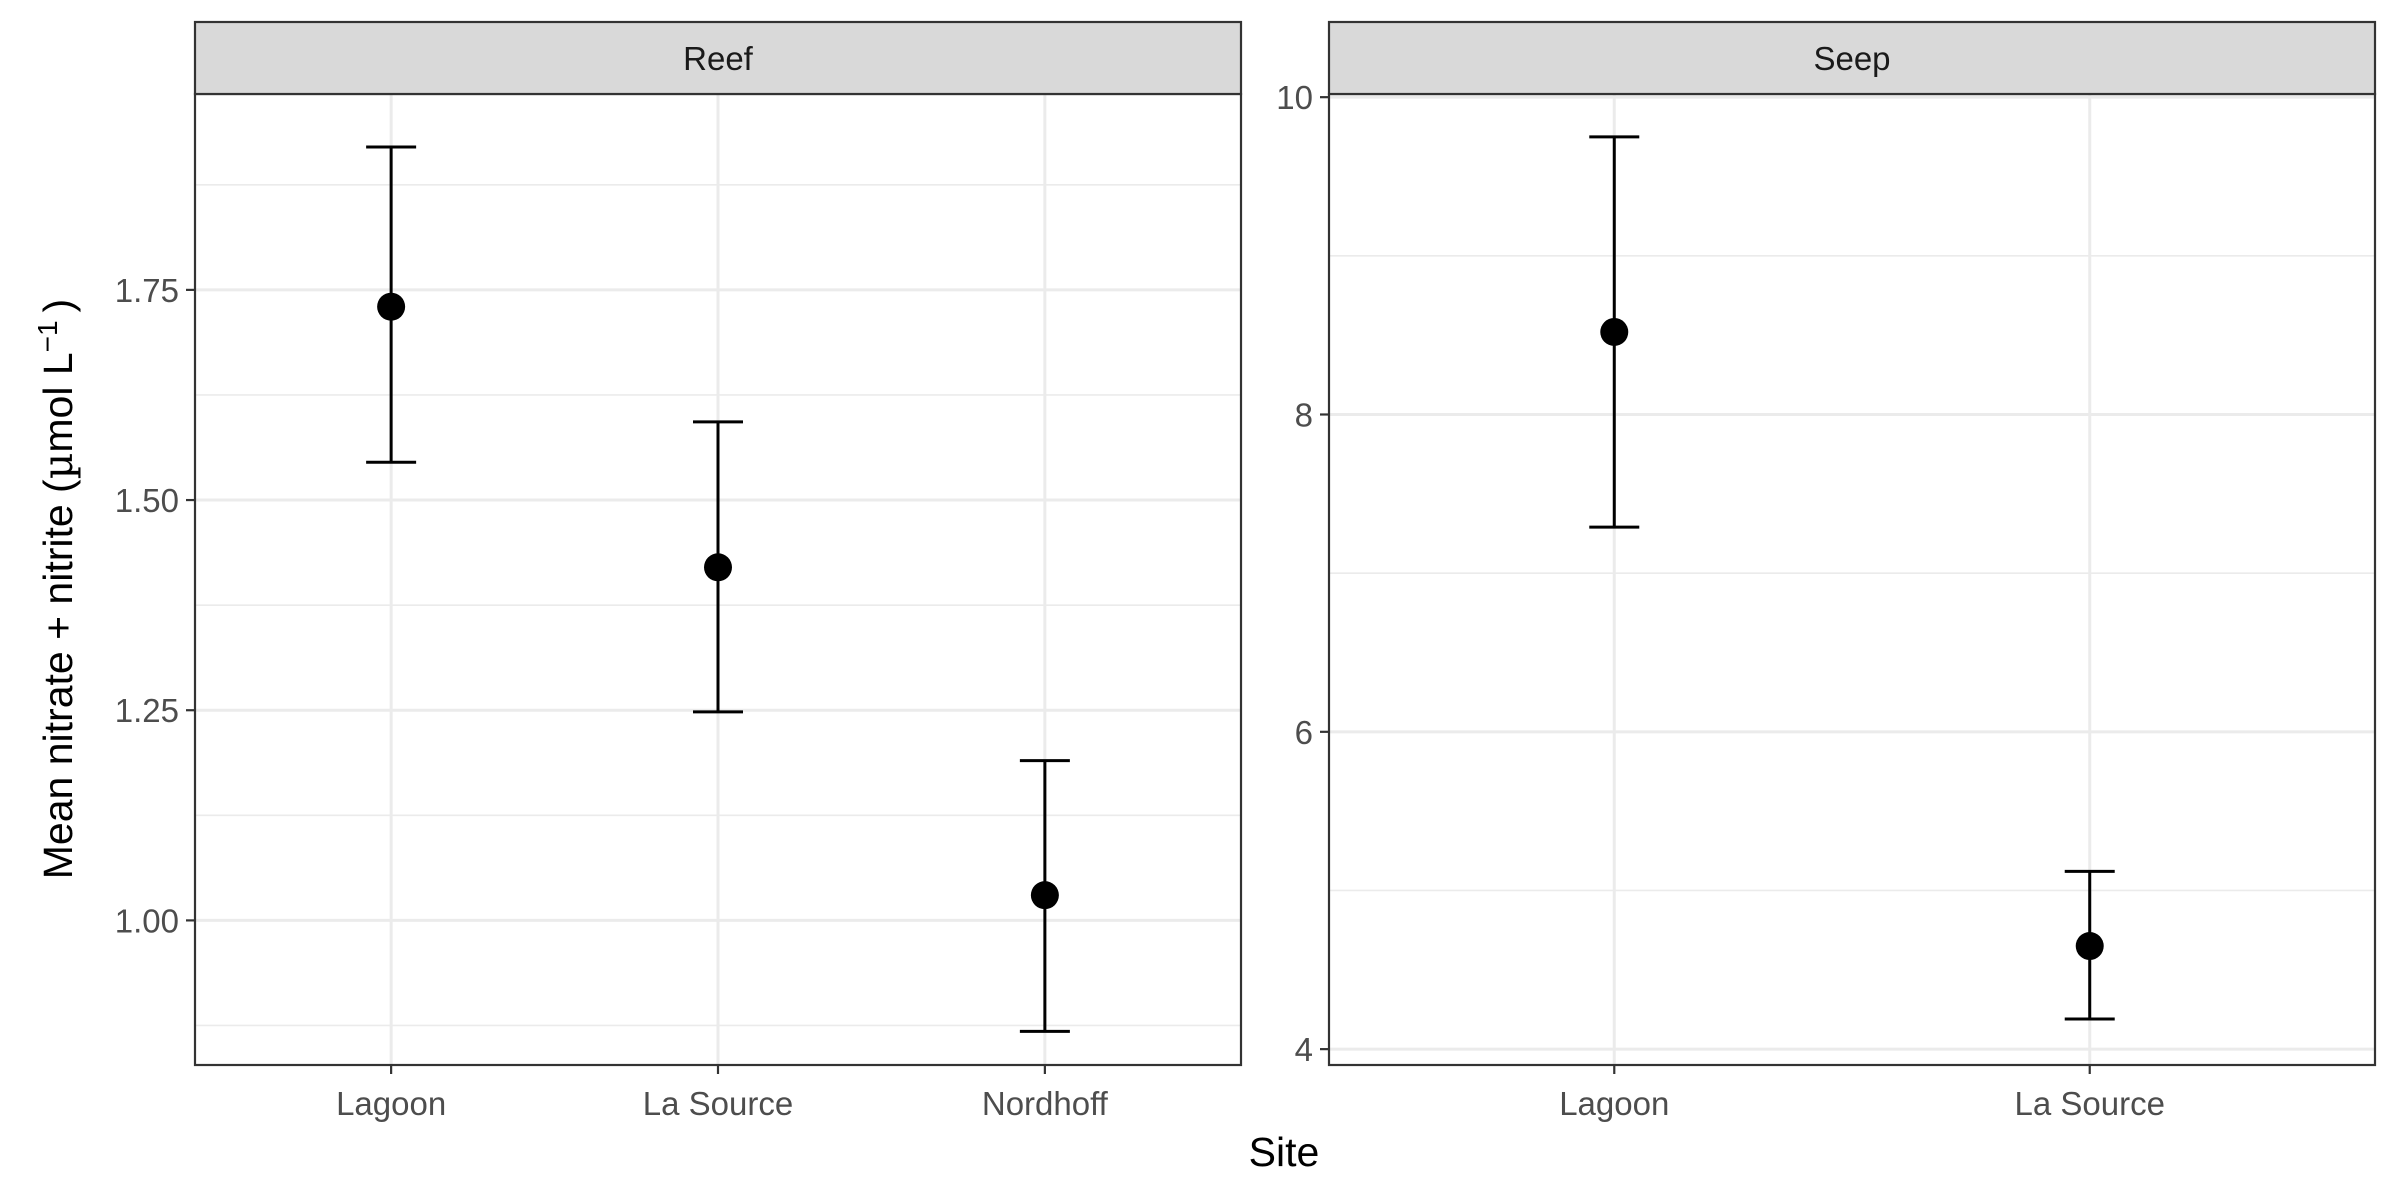 This screenshot has height=1200, width=2400. What do you see at coordinates (1284, 1152) in the screenshot?
I see `x-axis-title: Site` at bounding box center [1284, 1152].